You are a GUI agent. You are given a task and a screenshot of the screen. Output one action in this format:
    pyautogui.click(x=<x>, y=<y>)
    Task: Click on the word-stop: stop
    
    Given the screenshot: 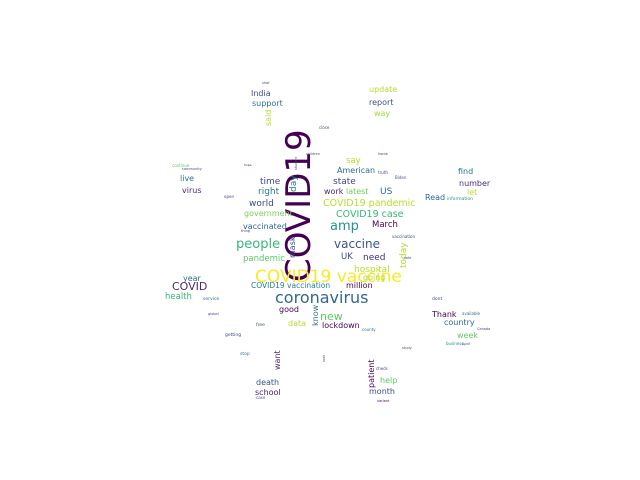 What is the action you would take?
    pyautogui.click(x=245, y=354)
    